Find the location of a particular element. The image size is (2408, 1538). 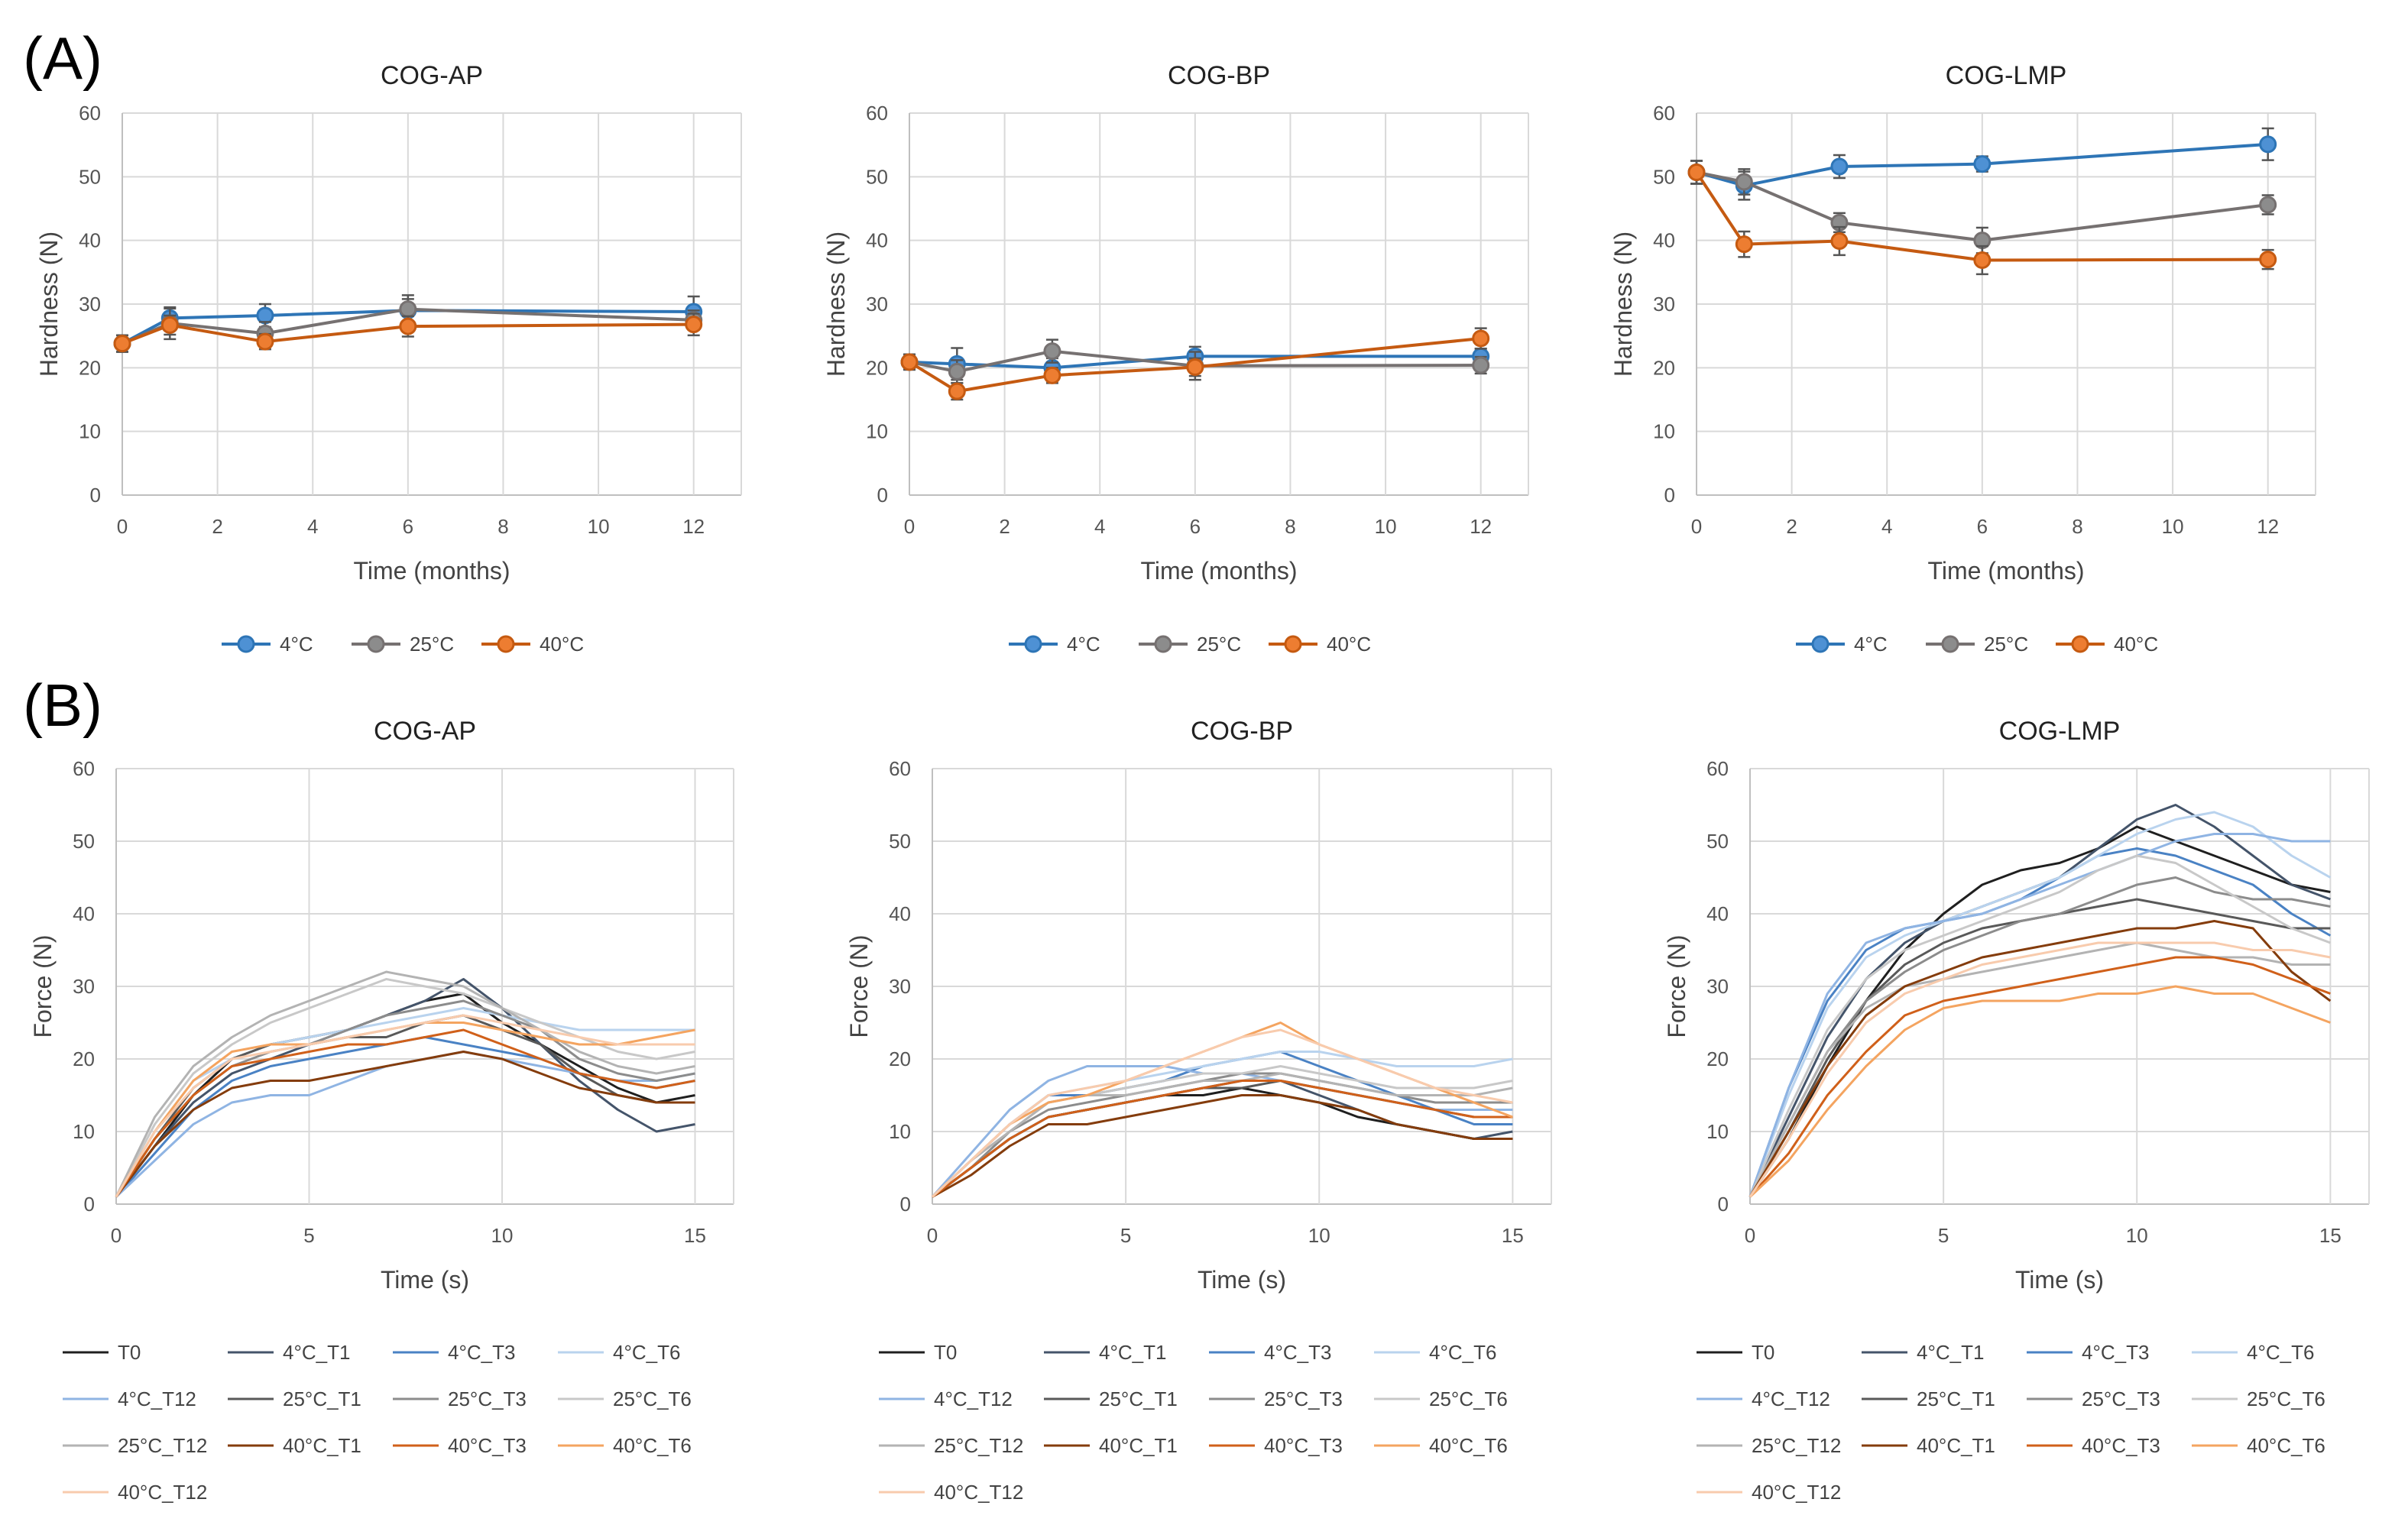

y-tick-label: 20 is located at coordinates (84, 1058).